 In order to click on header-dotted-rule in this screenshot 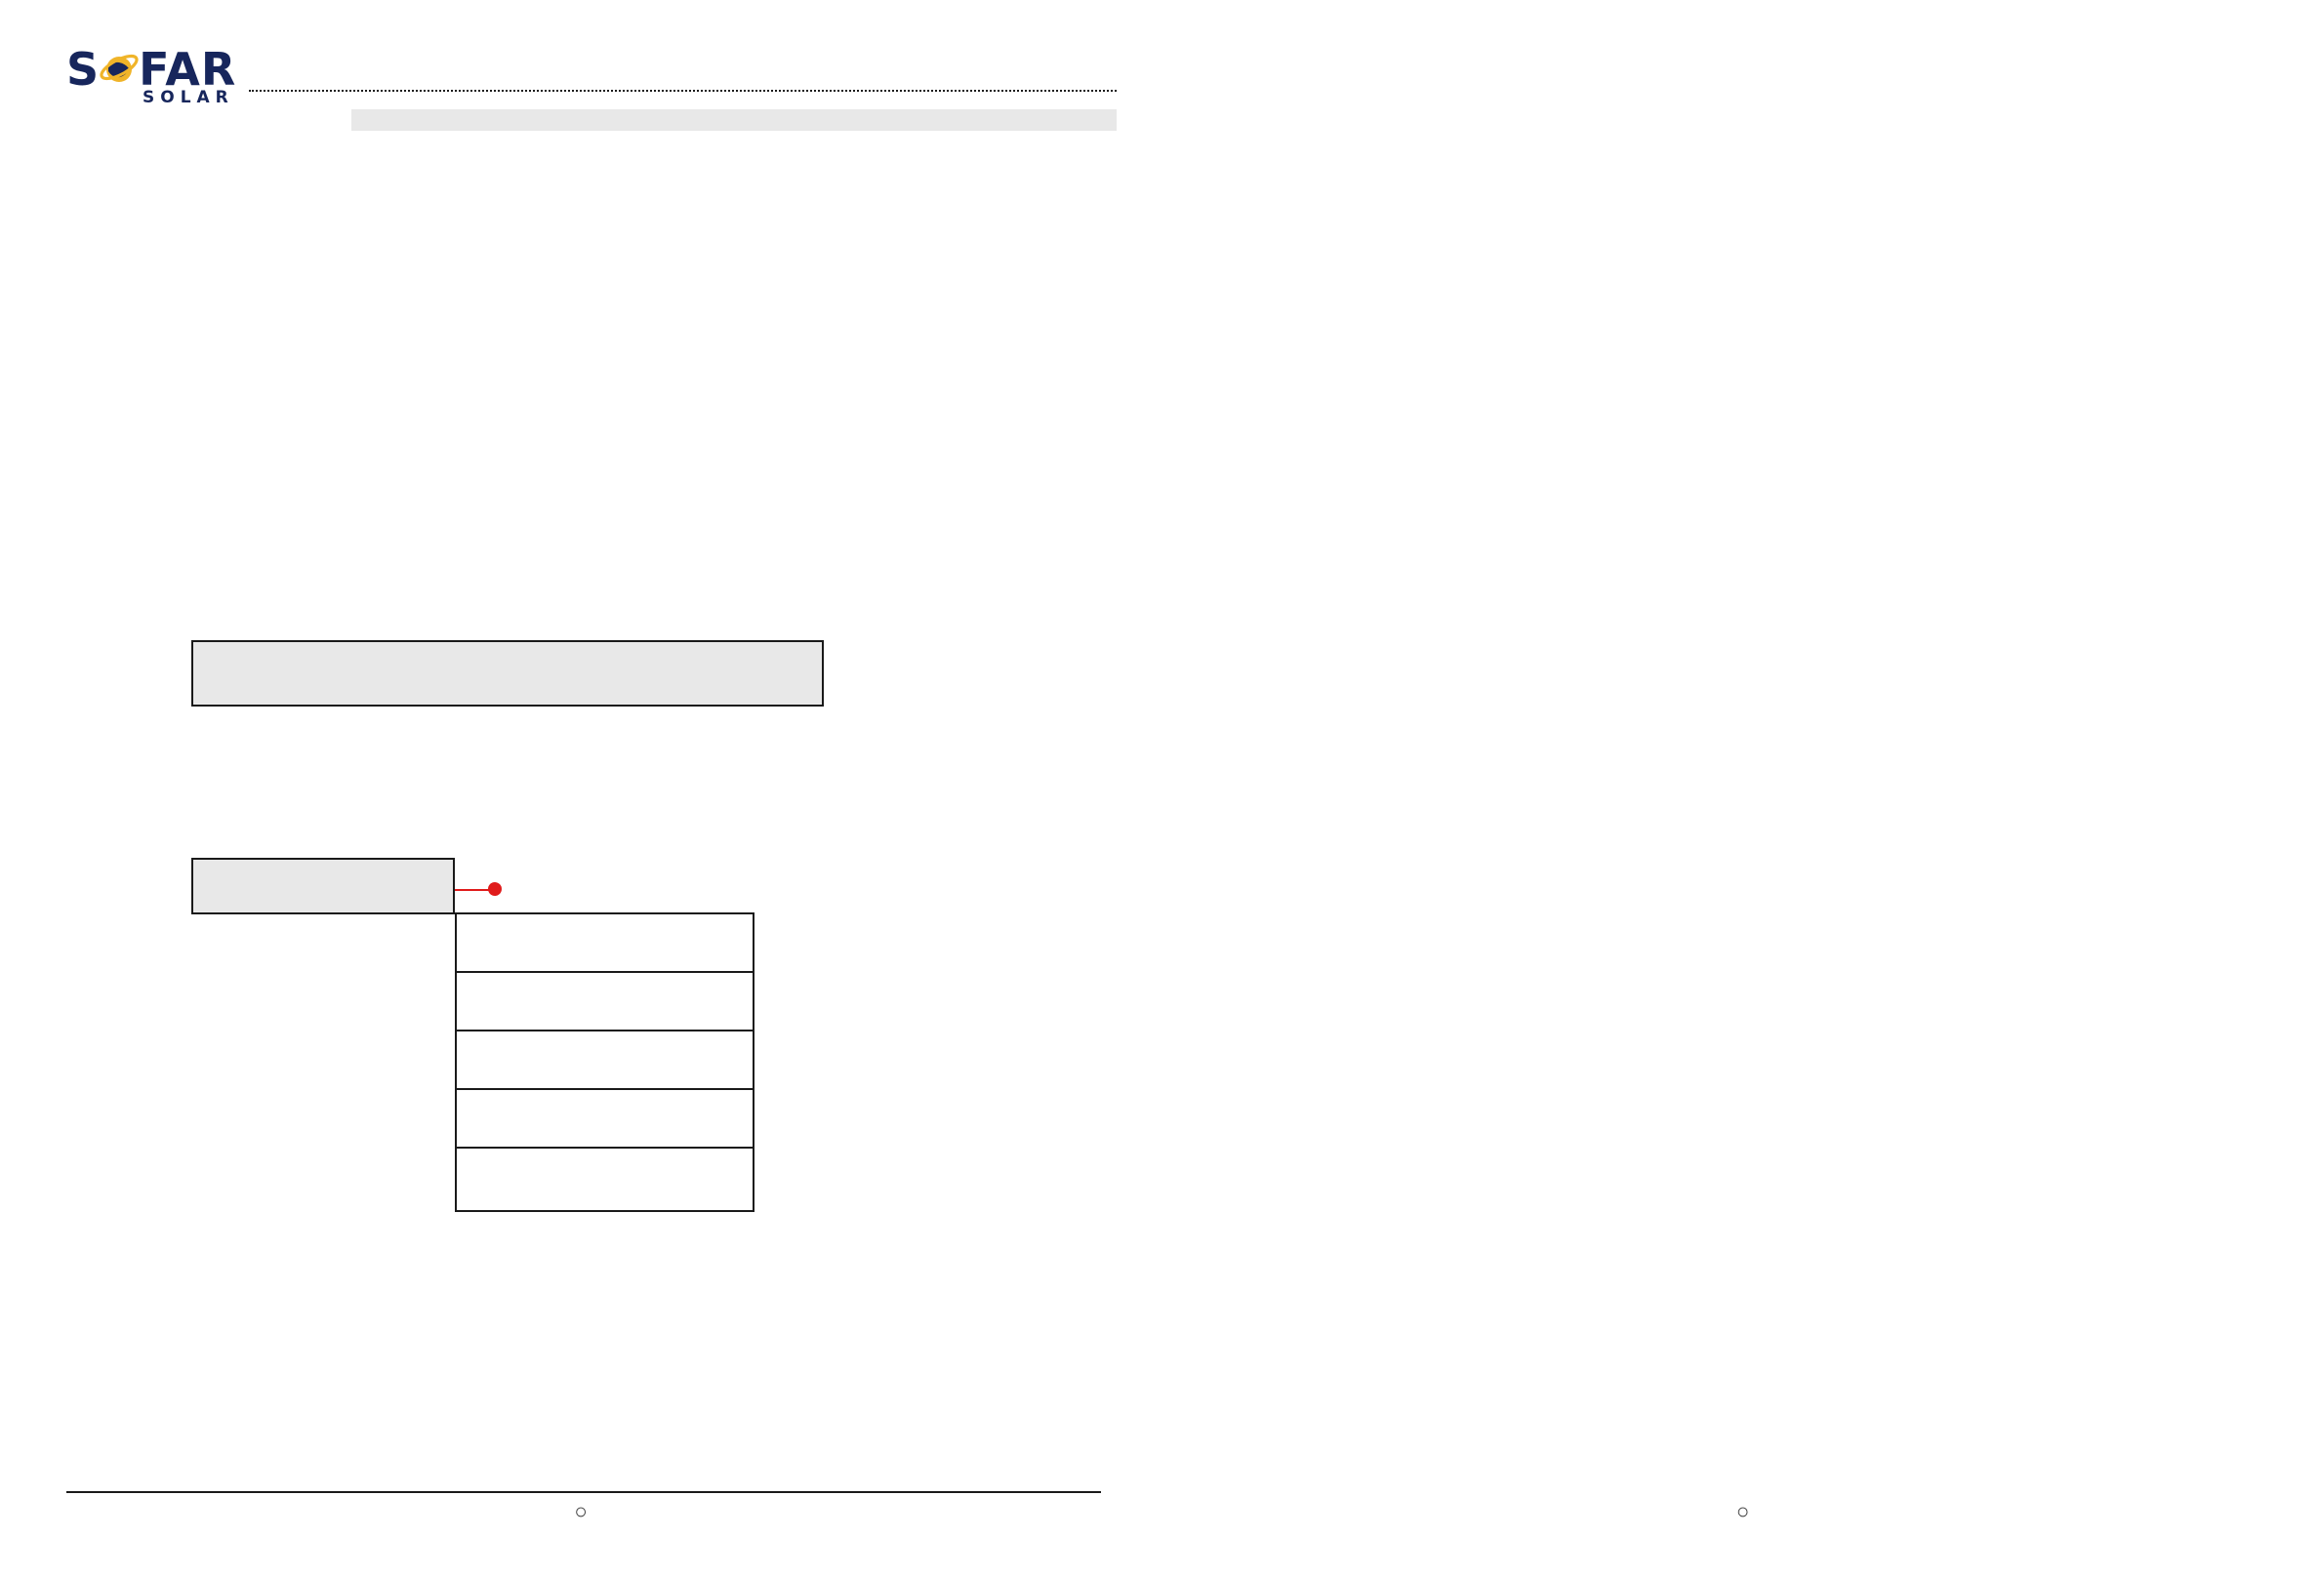, I will do `click(683, 91)`.